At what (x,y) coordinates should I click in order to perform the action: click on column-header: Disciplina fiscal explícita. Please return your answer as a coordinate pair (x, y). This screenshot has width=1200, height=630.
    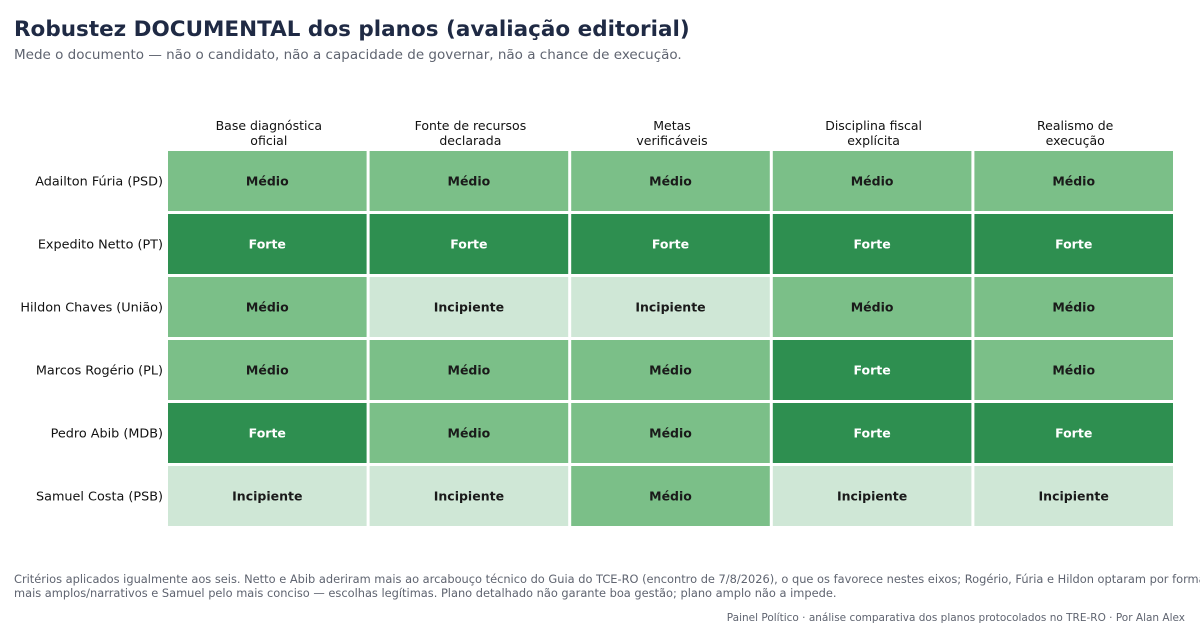
    Looking at the image, I should click on (873, 133).